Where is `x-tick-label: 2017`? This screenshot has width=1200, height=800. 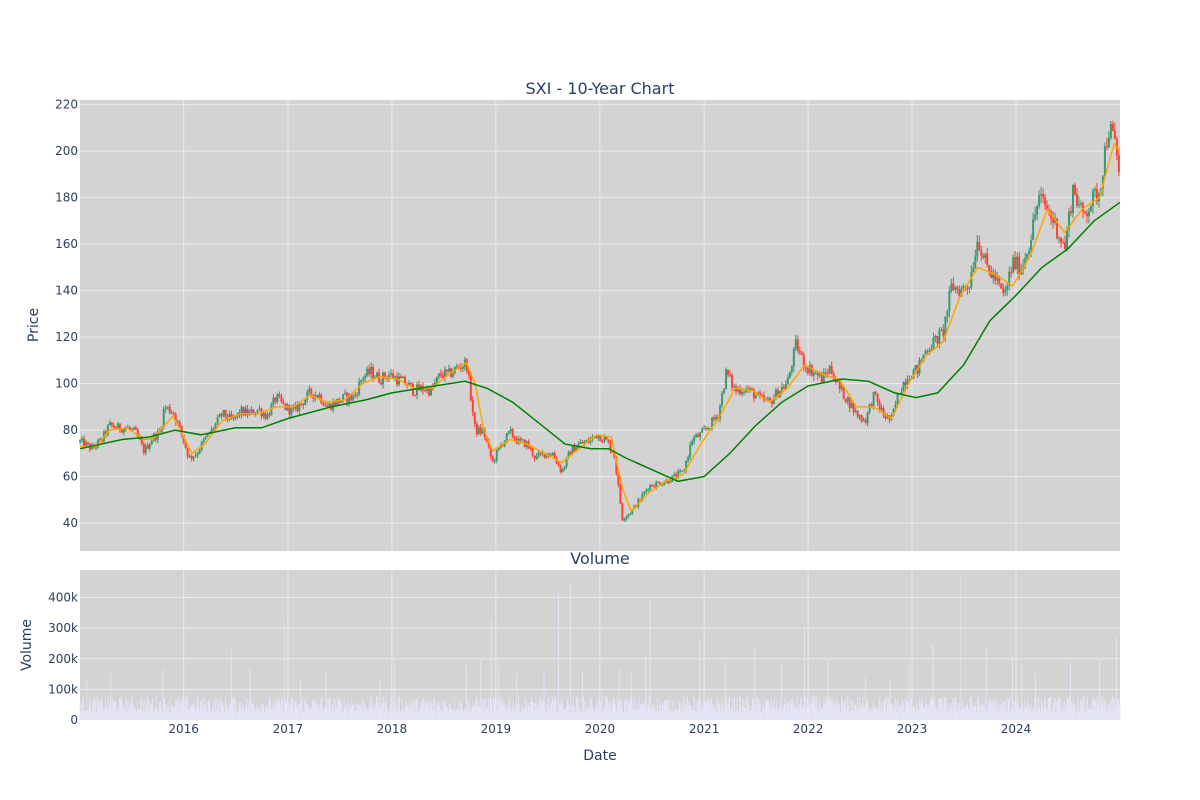 x-tick-label: 2017 is located at coordinates (288, 729).